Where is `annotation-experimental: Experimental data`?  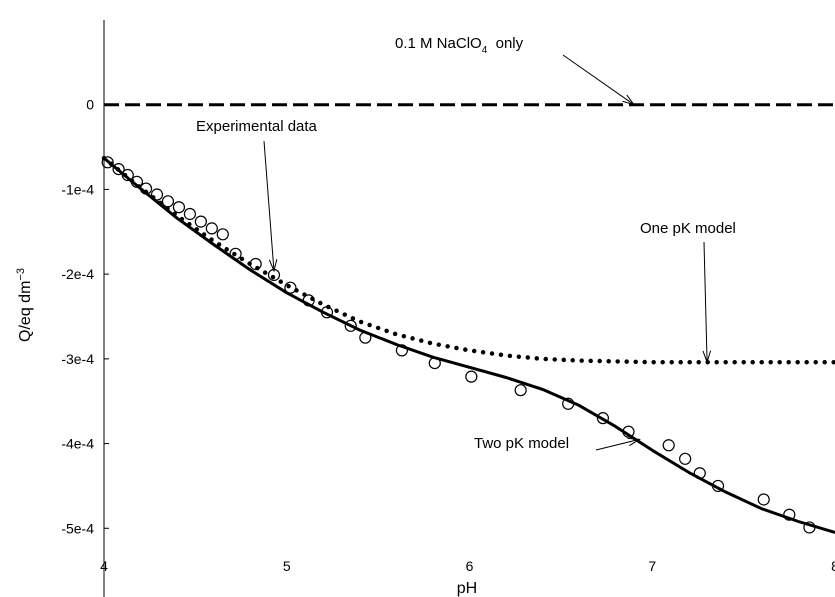 annotation-experimental: Experimental data is located at coordinates (257, 126).